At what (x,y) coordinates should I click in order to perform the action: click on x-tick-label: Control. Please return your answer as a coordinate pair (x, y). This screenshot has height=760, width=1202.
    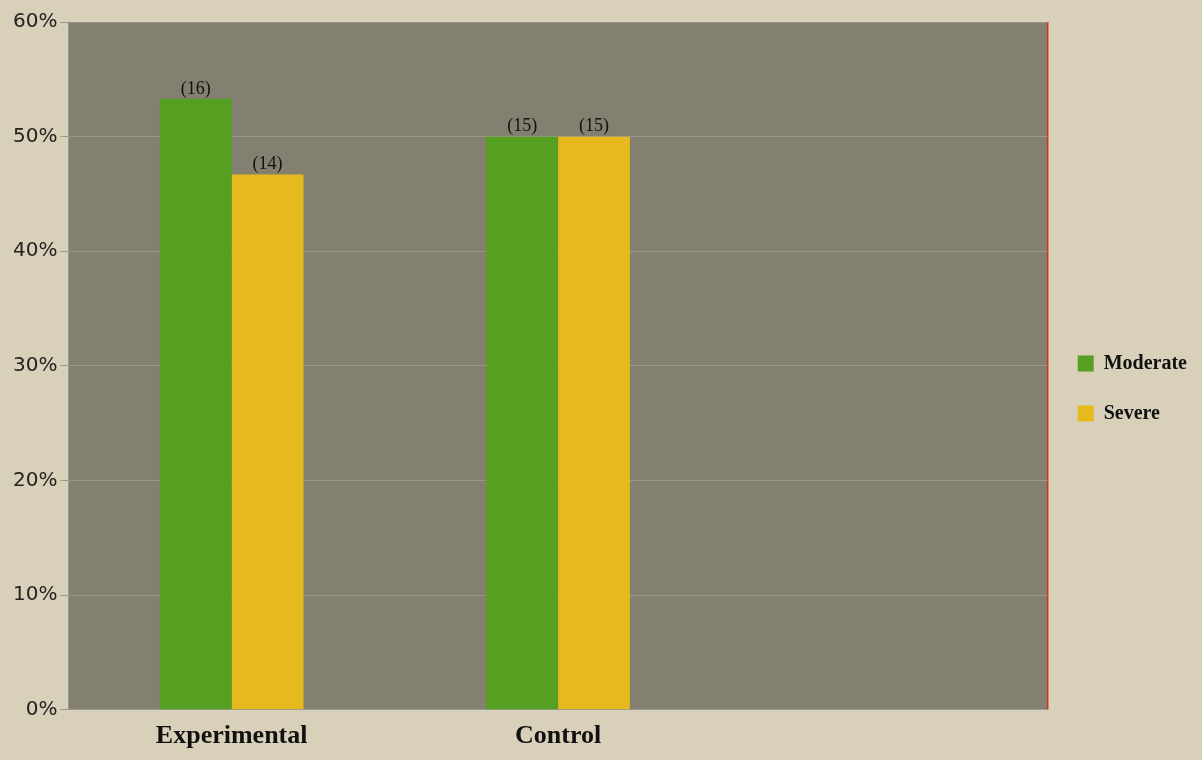
    Looking at the image, I should click on (558, 735).